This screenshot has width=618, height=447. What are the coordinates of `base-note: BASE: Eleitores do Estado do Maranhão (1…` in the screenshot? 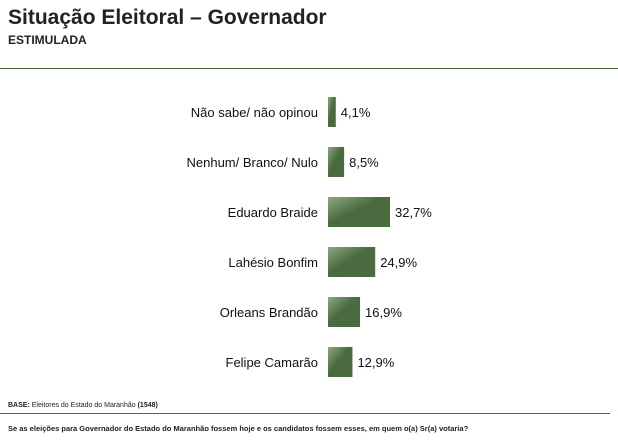 It's located at (83, 405).